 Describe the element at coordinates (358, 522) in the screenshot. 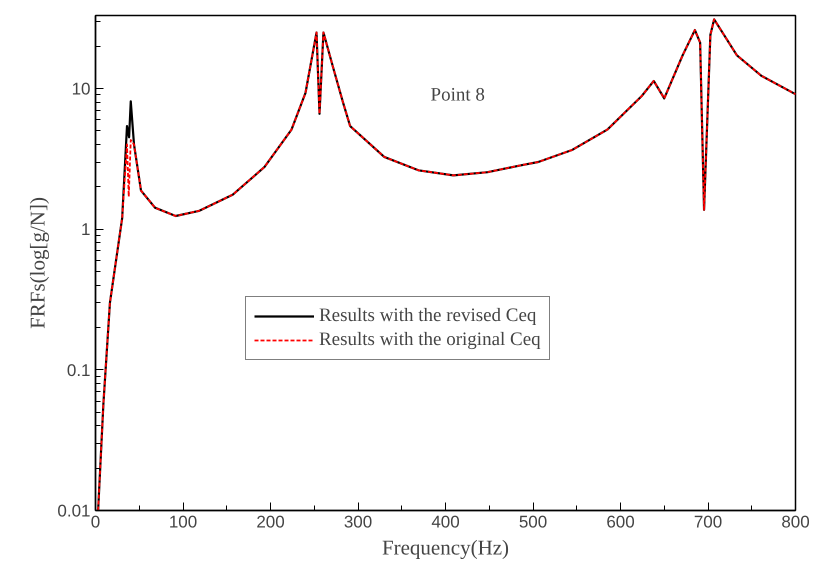

I see `x-tick-label: 300` at that location.